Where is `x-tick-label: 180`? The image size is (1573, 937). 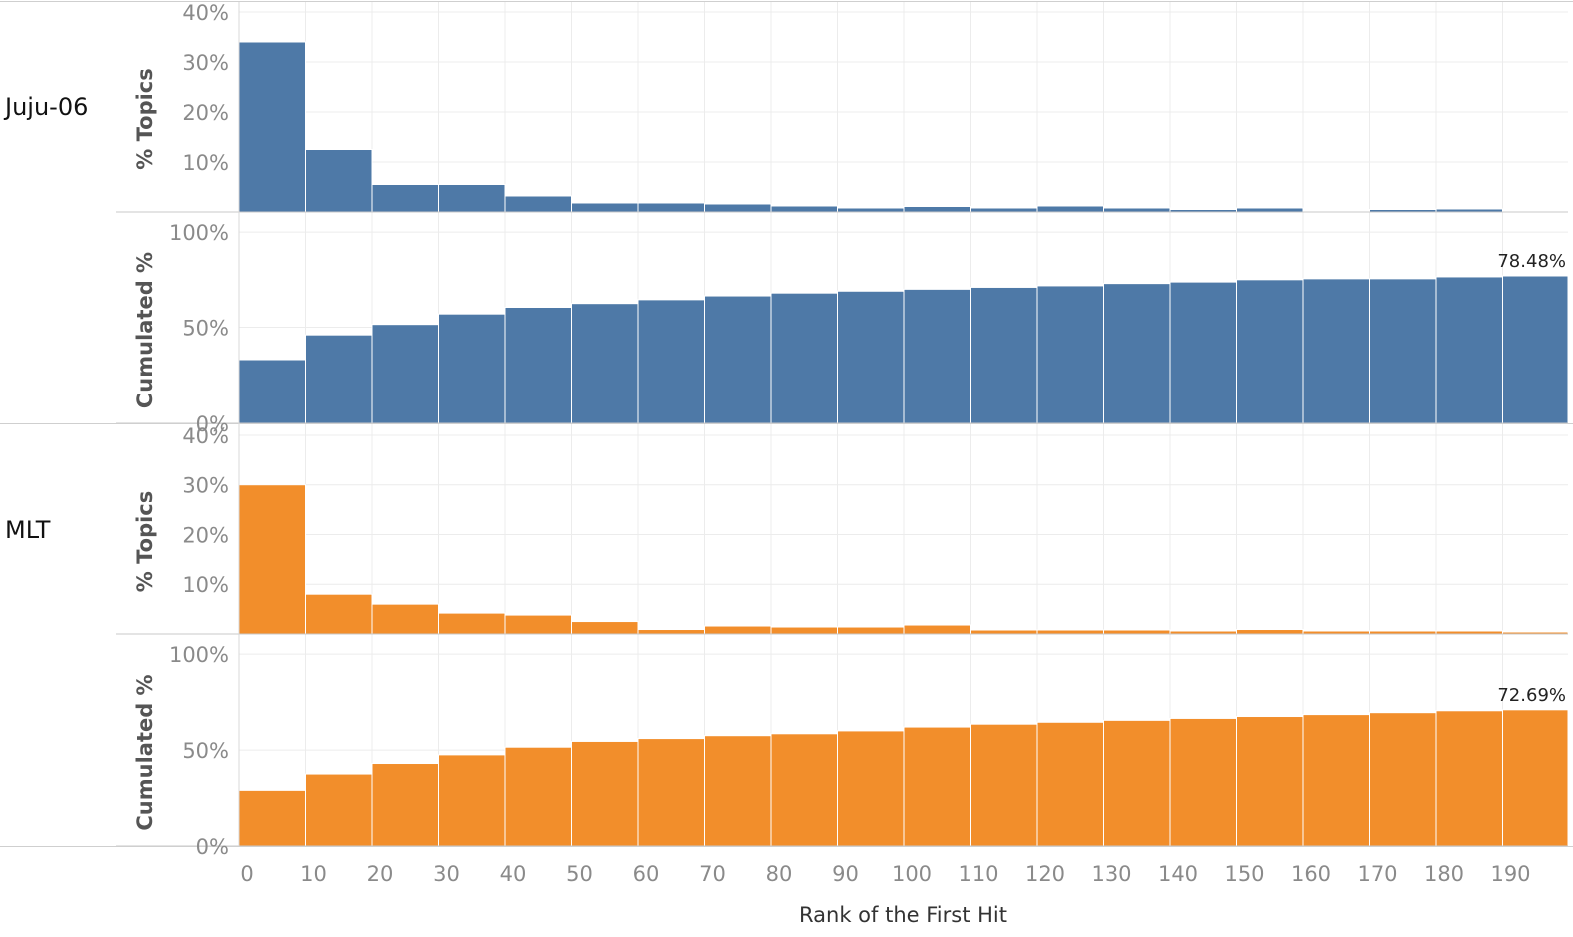 x-tick-label: 180 is located at coordinates (1444, 874).